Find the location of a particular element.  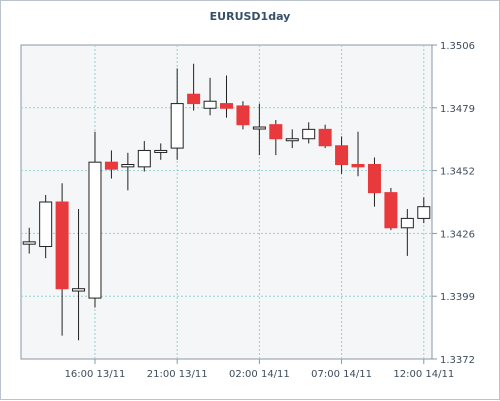

x-tick-label: 07:00 14/11 is located at coordinates (341, 374).